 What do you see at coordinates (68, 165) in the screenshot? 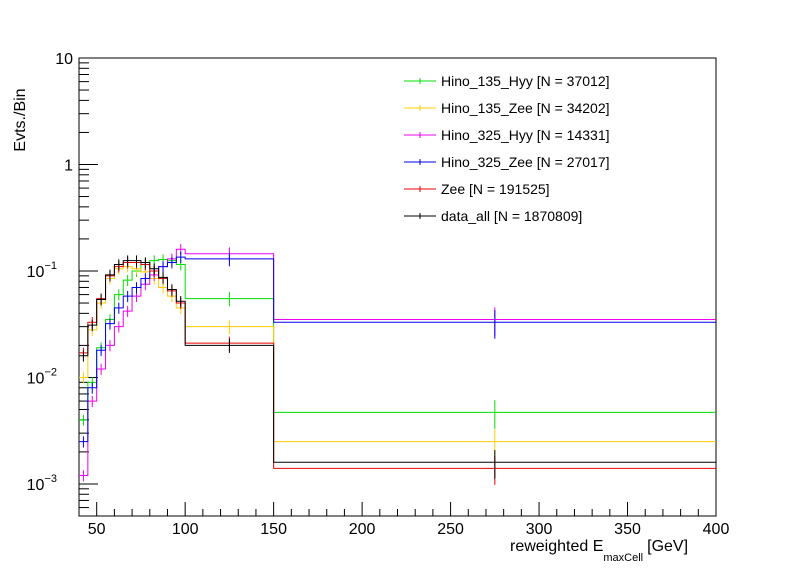
I see `y-tick-label: 1` at bounding box center [68, 165].